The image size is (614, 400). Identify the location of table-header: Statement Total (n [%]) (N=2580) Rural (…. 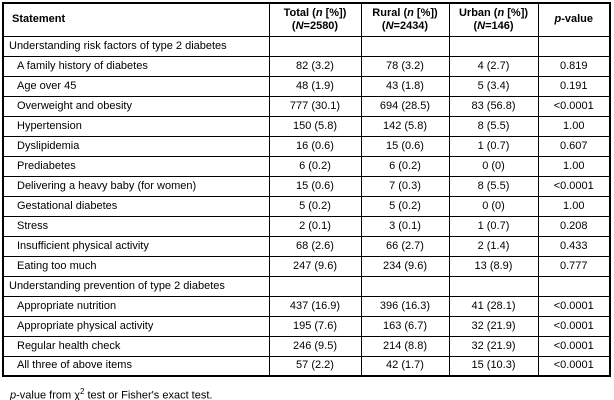
(306, 19).